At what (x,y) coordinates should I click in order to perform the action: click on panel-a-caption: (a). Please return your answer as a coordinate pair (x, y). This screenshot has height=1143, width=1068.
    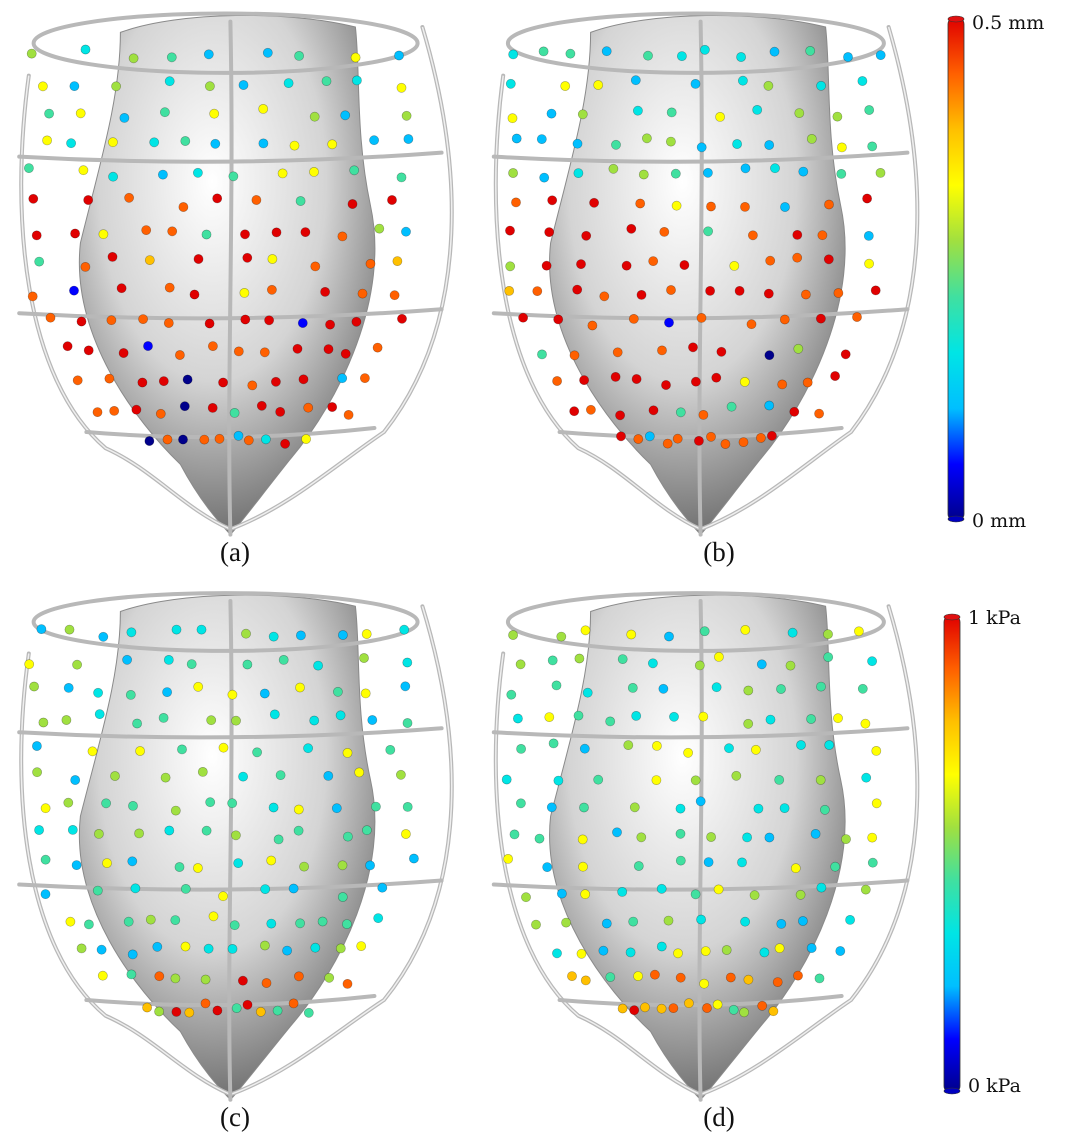
    Looking at the image, I should click on (235, 552).